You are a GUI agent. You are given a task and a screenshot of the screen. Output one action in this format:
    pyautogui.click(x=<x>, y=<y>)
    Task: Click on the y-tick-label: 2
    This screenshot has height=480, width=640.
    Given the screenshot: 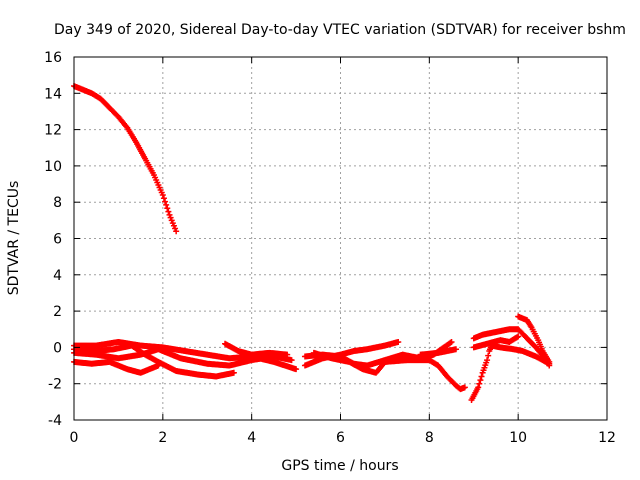 What is the action you would take?
    pyautogui.click(x=57, y=312)
    